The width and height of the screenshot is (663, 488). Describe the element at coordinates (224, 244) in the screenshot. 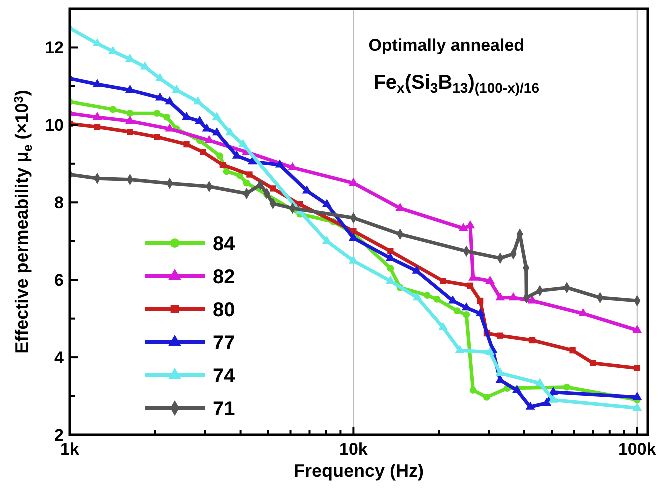

I see `legend-label: 84` at that location.